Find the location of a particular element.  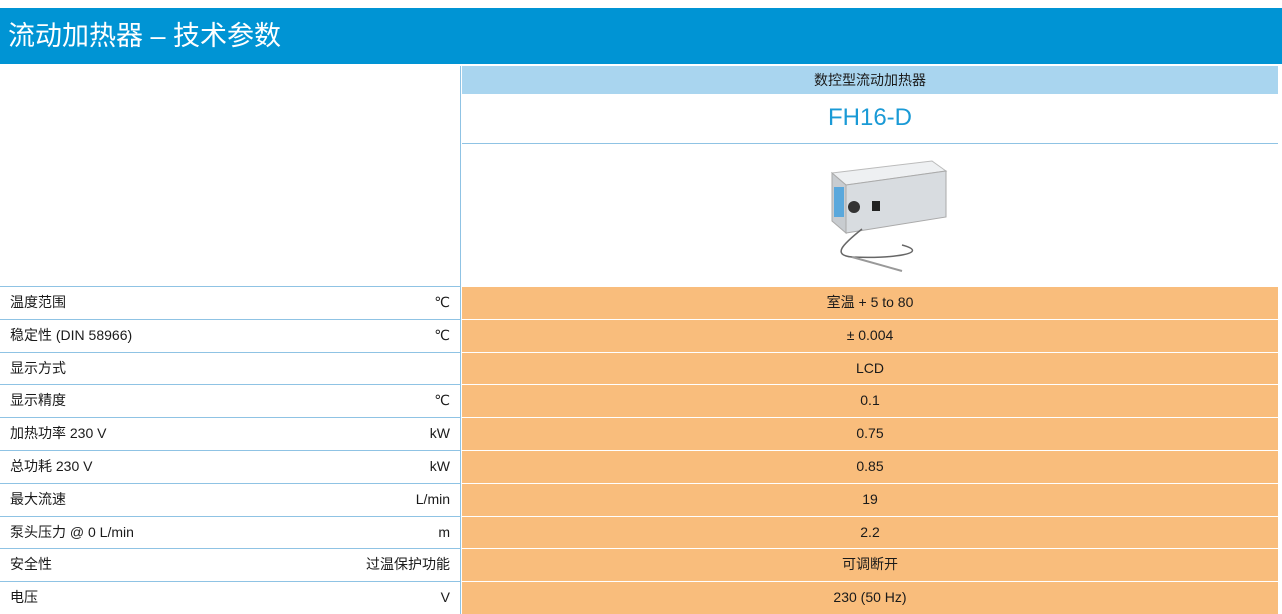

table-row: 电压 V 230 (50 Hz) is located at coordinates (641, 597).